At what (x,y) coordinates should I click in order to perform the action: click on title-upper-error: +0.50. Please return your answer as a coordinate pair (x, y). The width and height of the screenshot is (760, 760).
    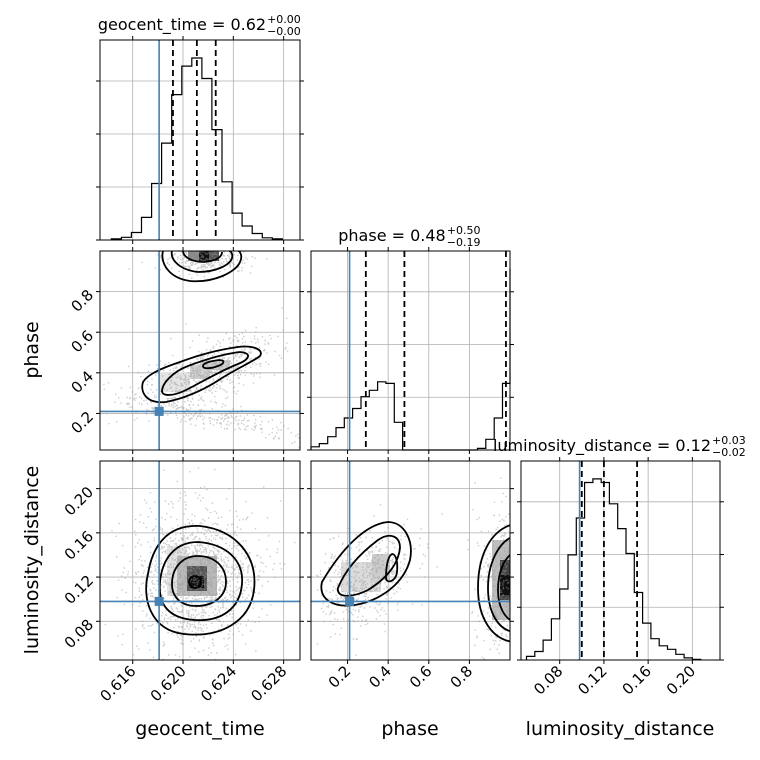
    Looking at the image, I should click on (464, 230).